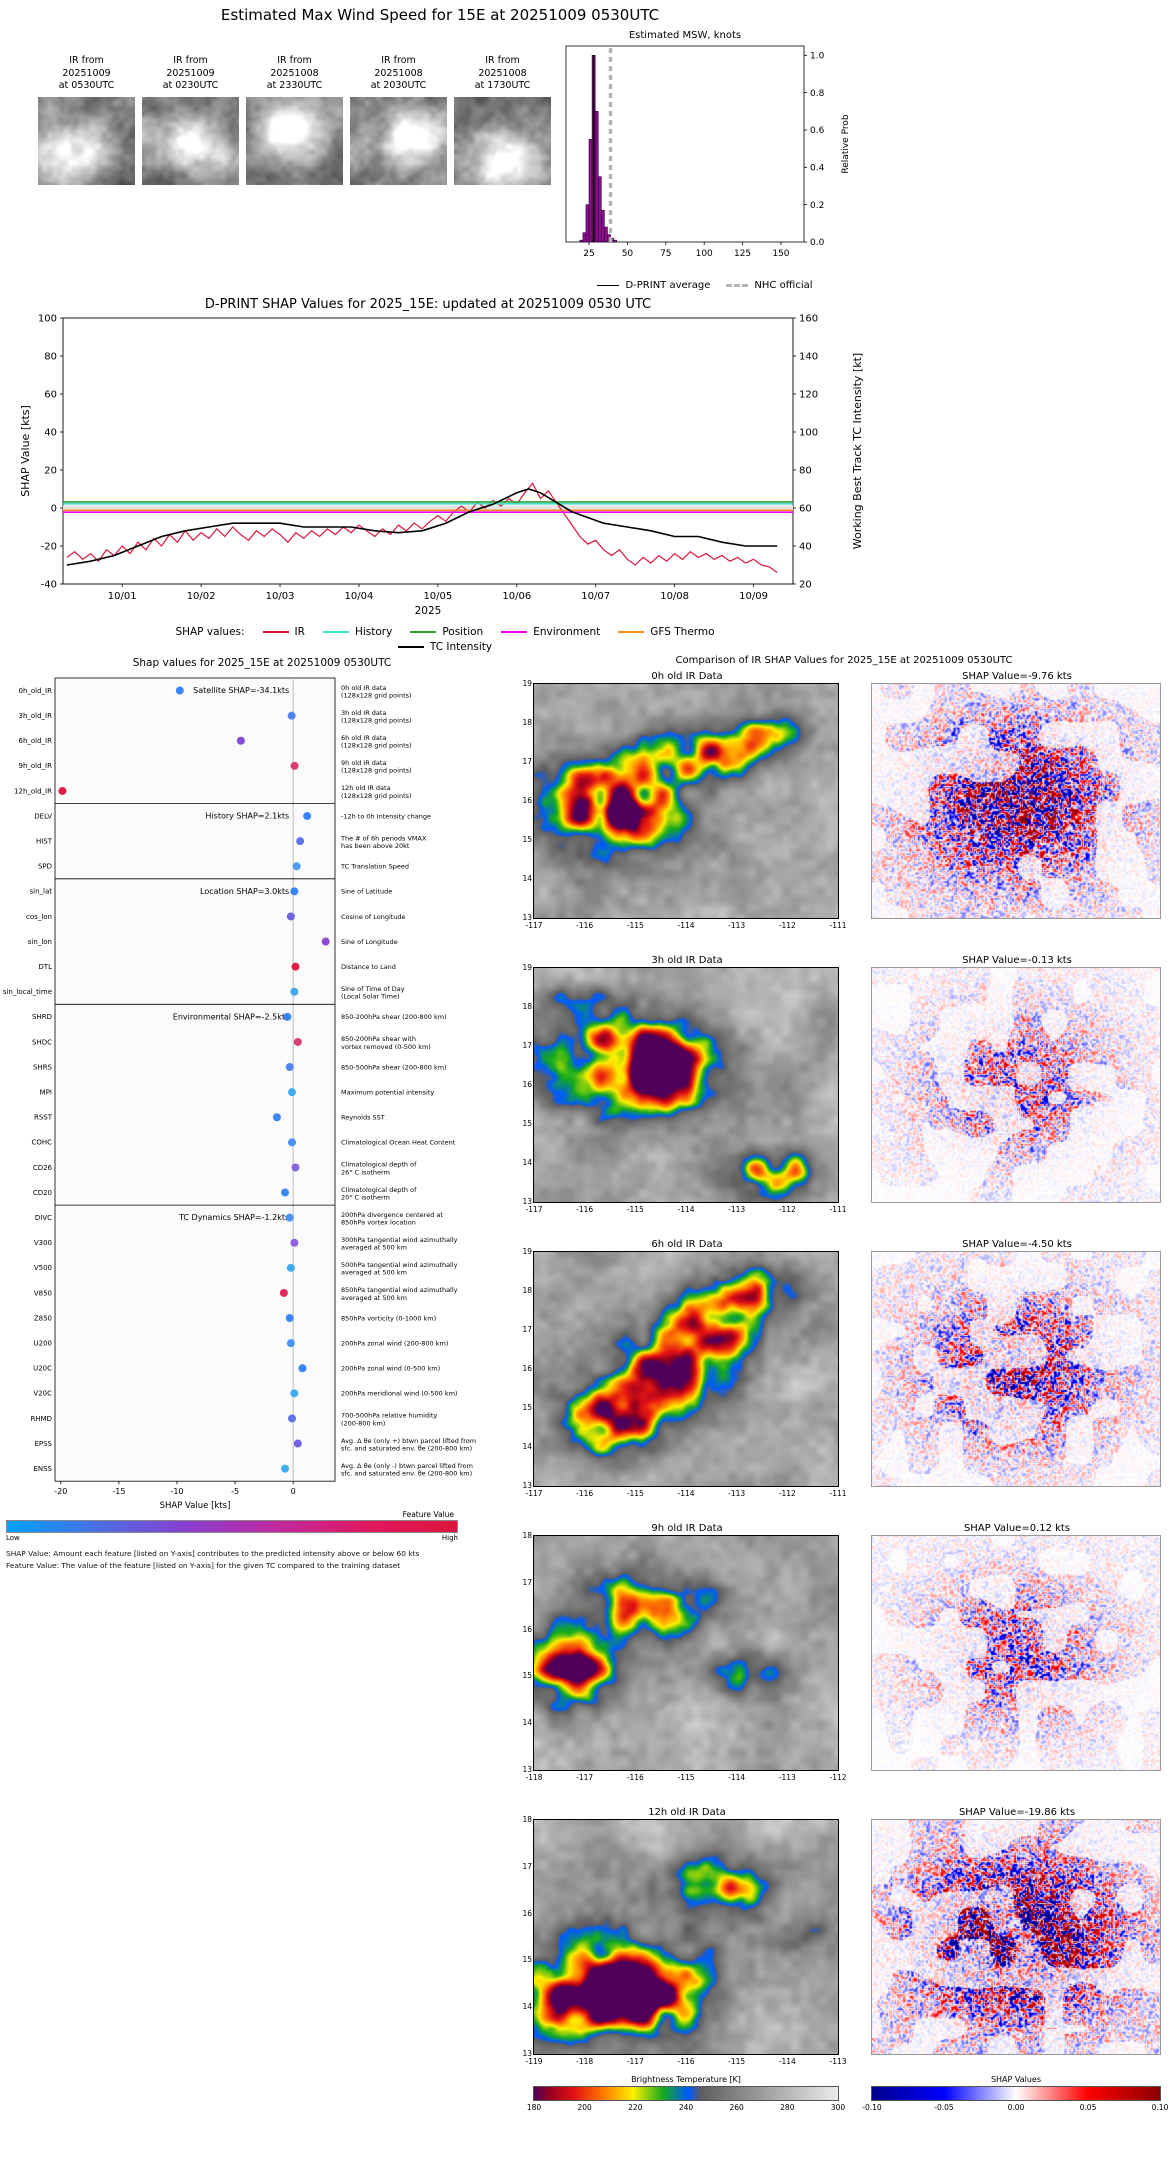 Image resolution: width=1168 pixels, height=2158 pixels. I want to click on legend-tc-intensity: TC Intensity, so click(444, 647).